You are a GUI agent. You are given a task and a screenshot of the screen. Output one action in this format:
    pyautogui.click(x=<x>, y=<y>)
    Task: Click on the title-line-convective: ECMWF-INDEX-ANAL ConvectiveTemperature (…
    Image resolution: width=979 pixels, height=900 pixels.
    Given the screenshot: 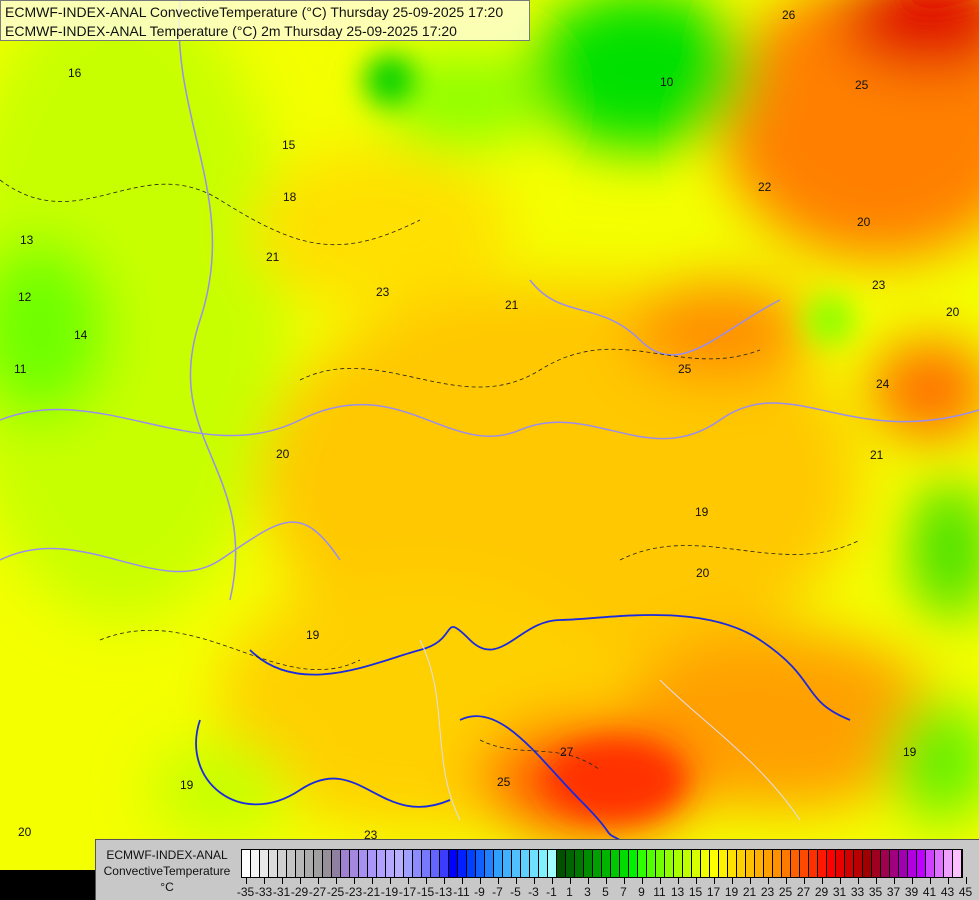 What is the action you would take?
    pyautogui.click(x=254, y=12)
    